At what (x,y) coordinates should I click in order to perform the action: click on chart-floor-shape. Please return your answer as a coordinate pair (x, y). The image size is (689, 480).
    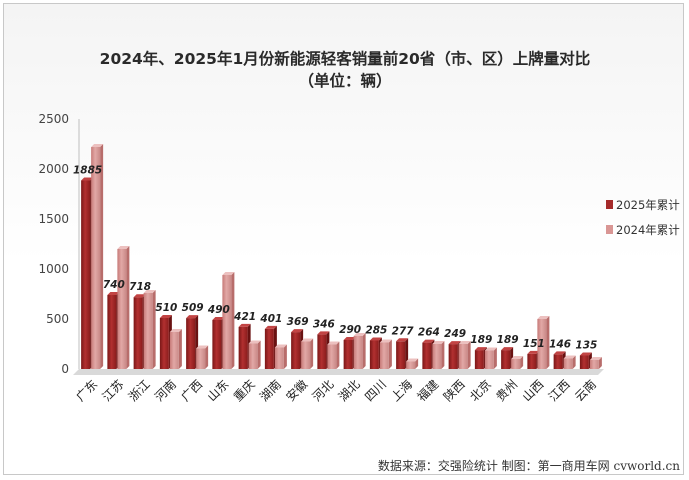
    Looking at the image, I should click on (338, 372).